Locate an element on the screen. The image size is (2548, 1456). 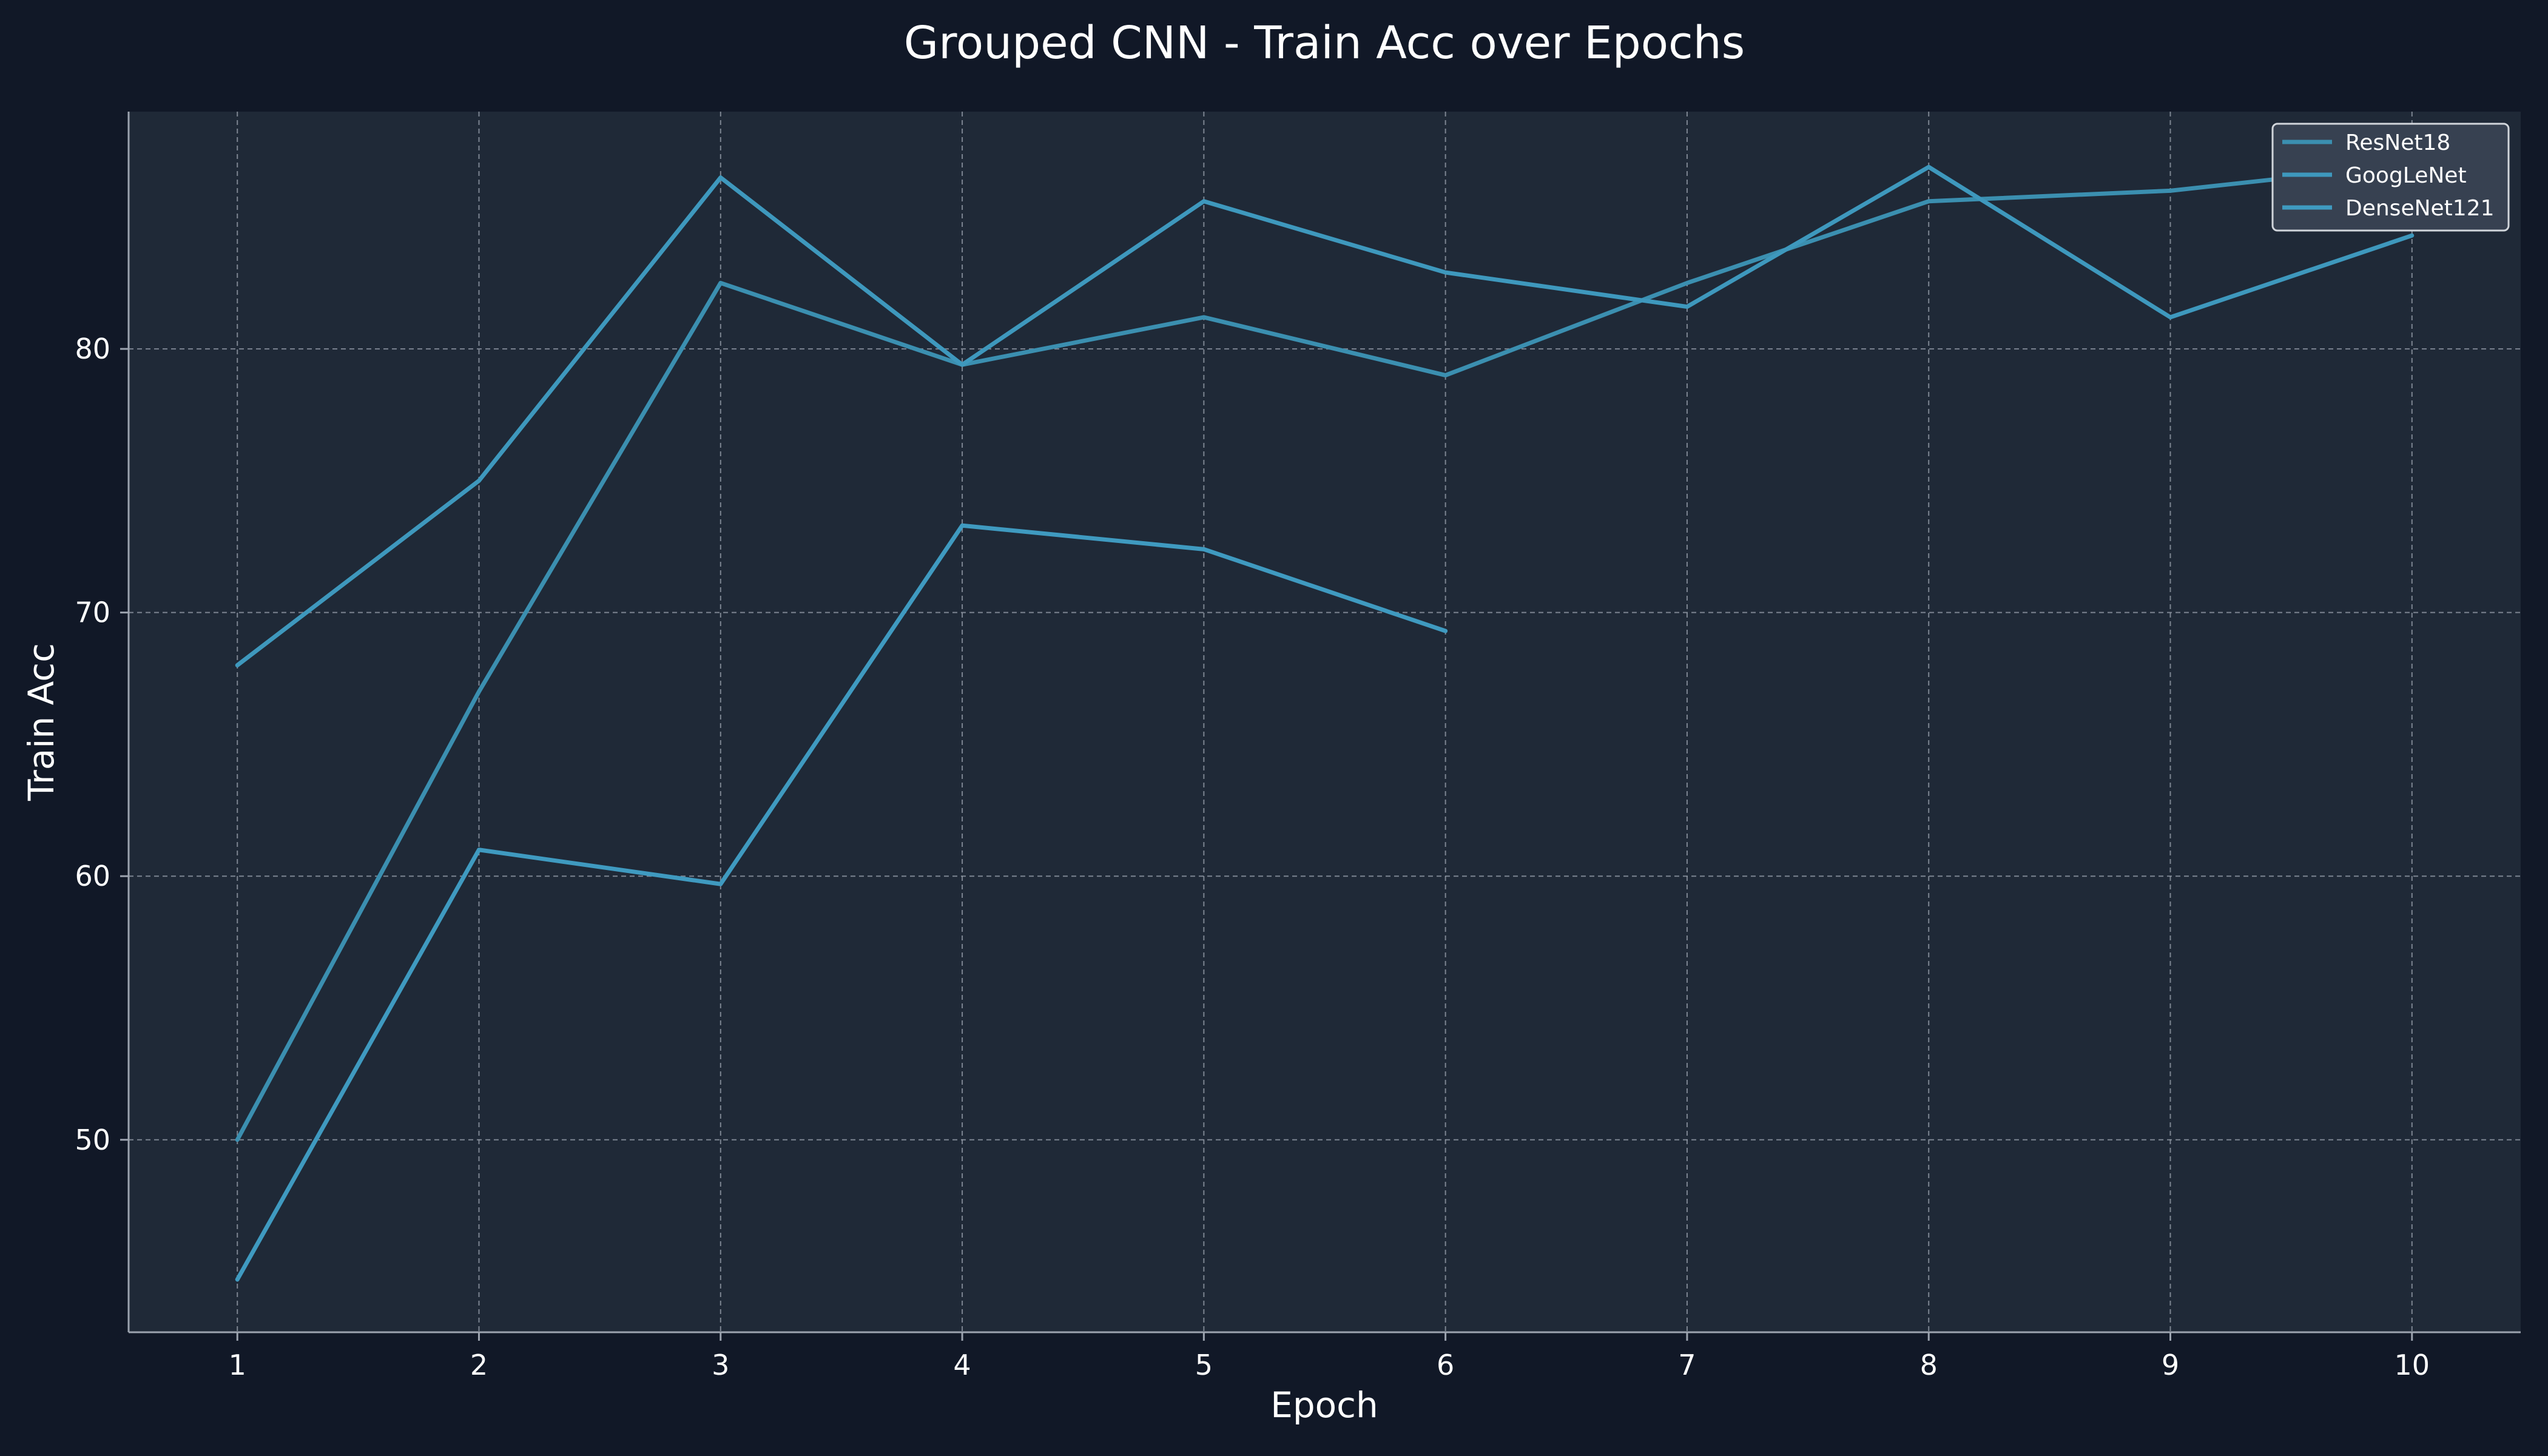
x-tick-label: 4 is located at coordinates (962, 1365).